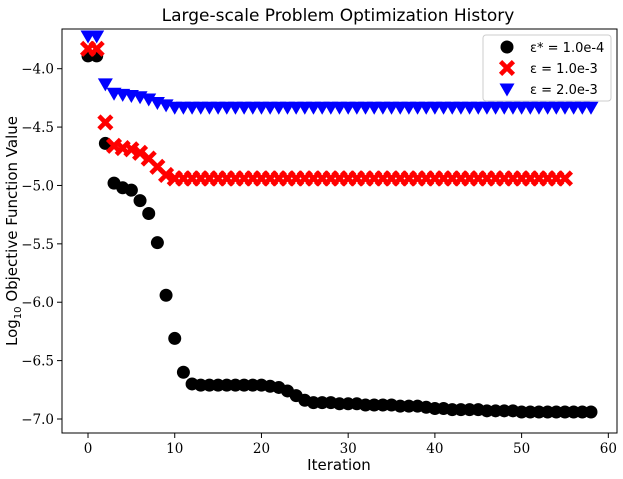 The image size is (623, 479). Describe the element at coordinates (37, 70) in the screenshot. I see `y-tick-label: −4.0` at that location.